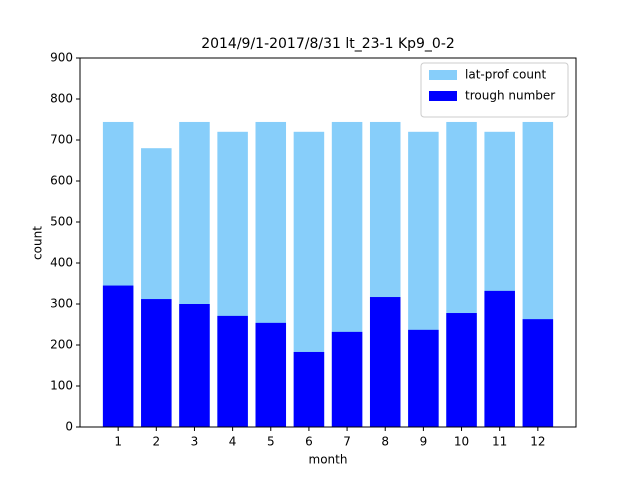 Image resolution: width=640 pixels, height=480 pixels. What do you see at coordinates (61, 140) in the screenshot?
I see `y-tick-label: 700` at bounding box center [61, 140].